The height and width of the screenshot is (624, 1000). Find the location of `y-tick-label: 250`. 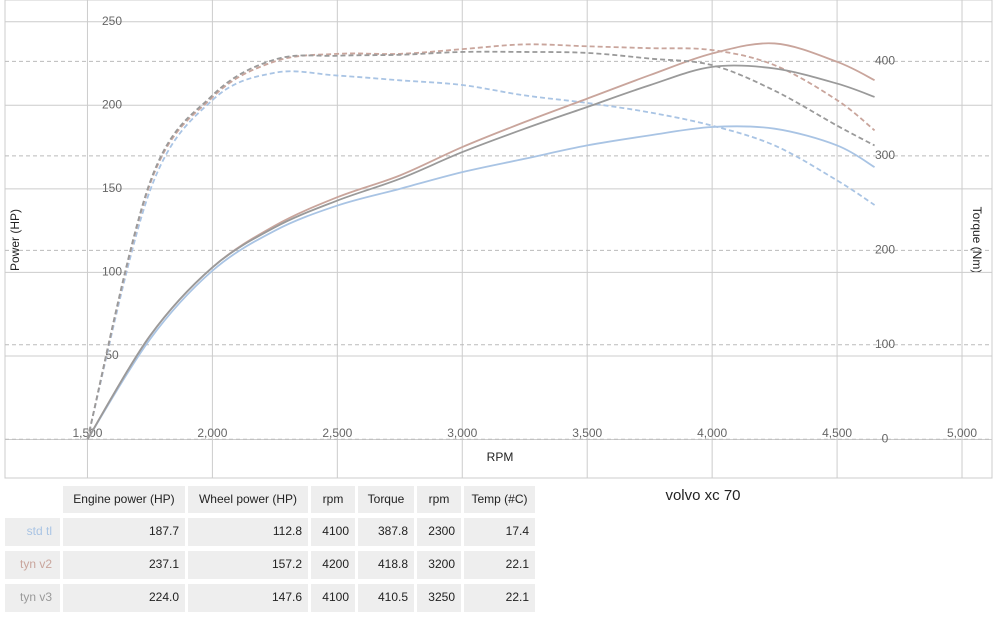

y-tick-label: 250 is located at coordinates (112, 21).